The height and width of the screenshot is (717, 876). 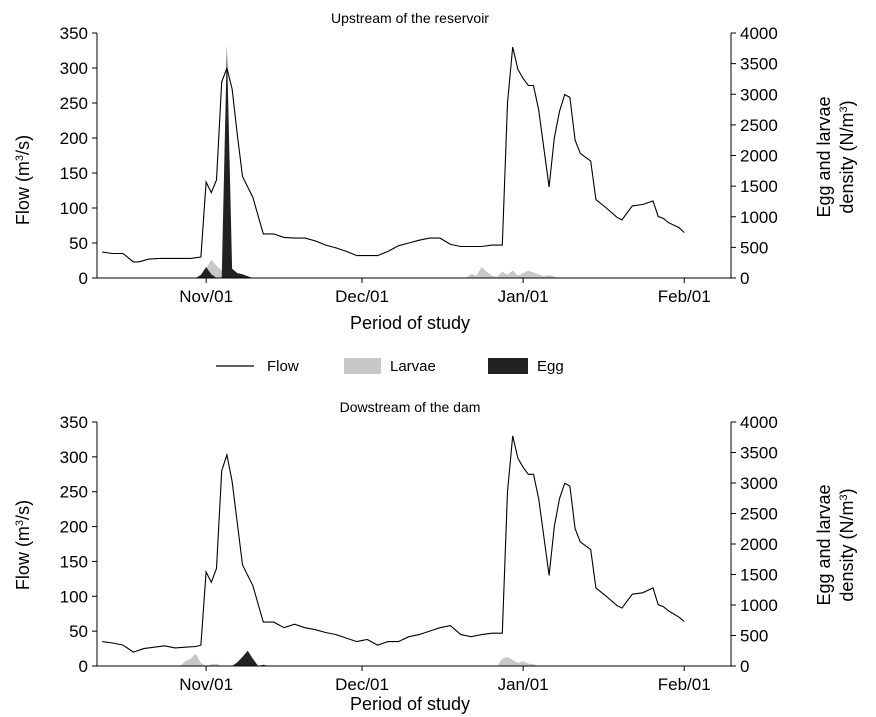 What do you see at coordinates (759, 605) in the screenshot?
I see `y-right-tick-label-bottom: 1000` at bounding box center [759, 605].